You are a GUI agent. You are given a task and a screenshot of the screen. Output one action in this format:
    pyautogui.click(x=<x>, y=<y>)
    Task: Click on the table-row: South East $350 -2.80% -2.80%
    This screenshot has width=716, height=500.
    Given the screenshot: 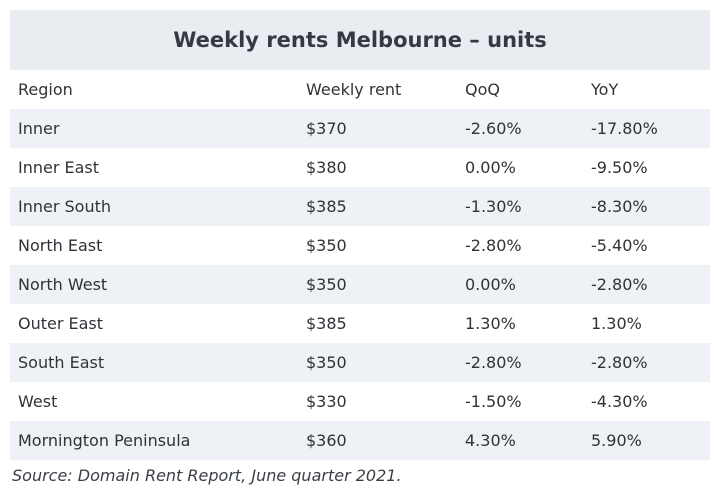 What is the action you would take?
    pyautogui.click(x=360, y=362)
    